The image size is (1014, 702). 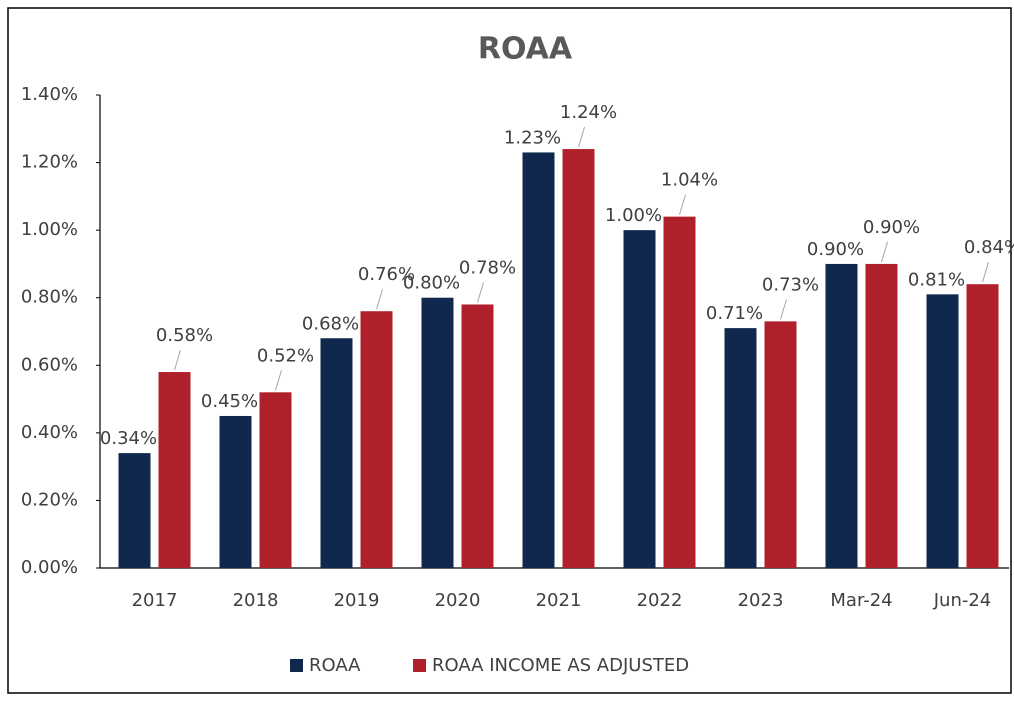 I want to click on value-label: 0.76%, so click(x=386, y=274).